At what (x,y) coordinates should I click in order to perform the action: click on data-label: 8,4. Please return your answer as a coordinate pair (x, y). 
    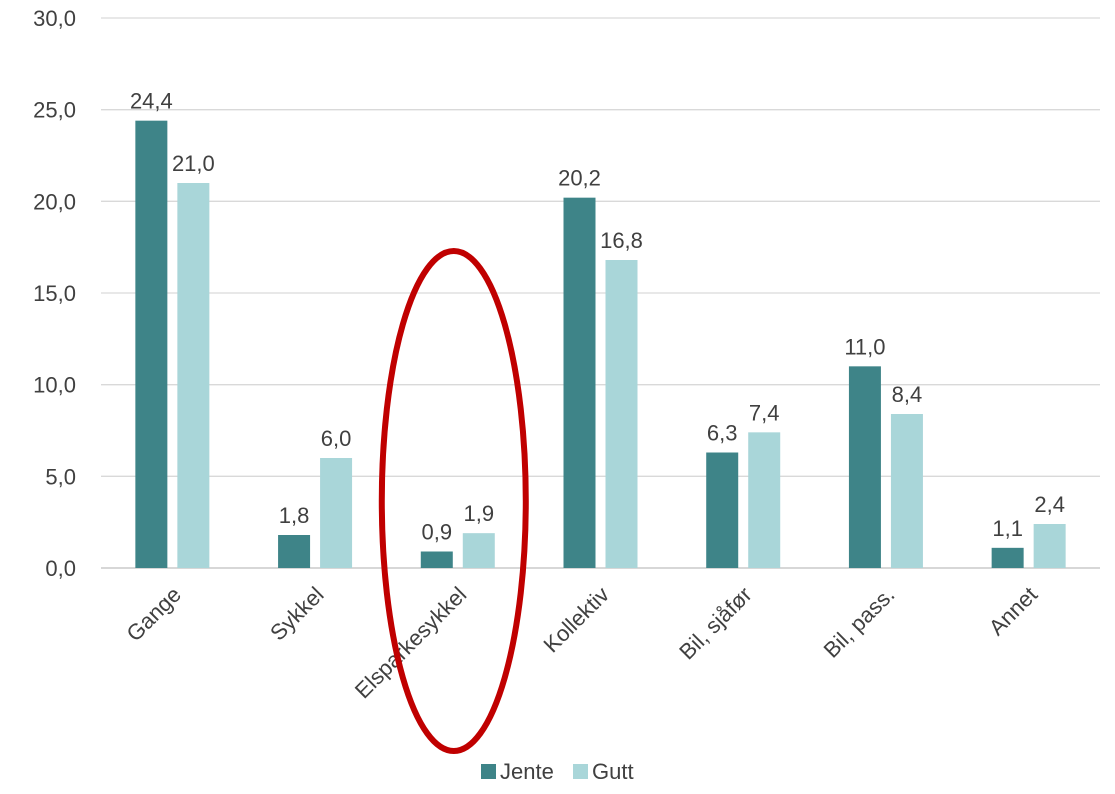
    Looking at the image, I should click on (907, 394).